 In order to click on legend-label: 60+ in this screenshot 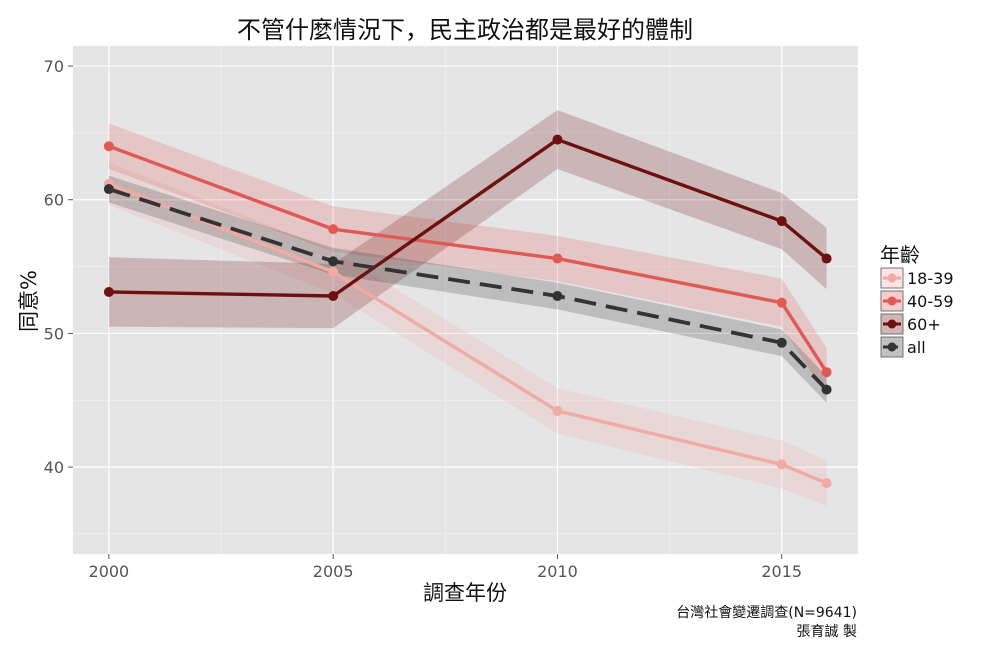, I will do `click(924, 324)`.